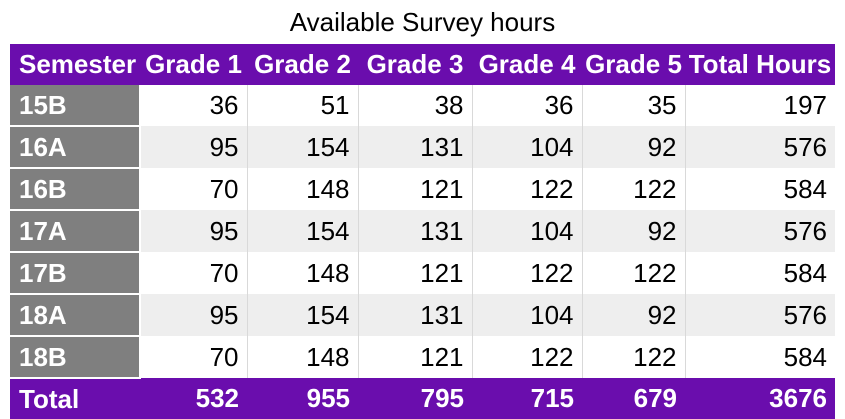  Describe the element at coordinates (414, 105) in the screenshot. I see `table-cell: 38` at that location.